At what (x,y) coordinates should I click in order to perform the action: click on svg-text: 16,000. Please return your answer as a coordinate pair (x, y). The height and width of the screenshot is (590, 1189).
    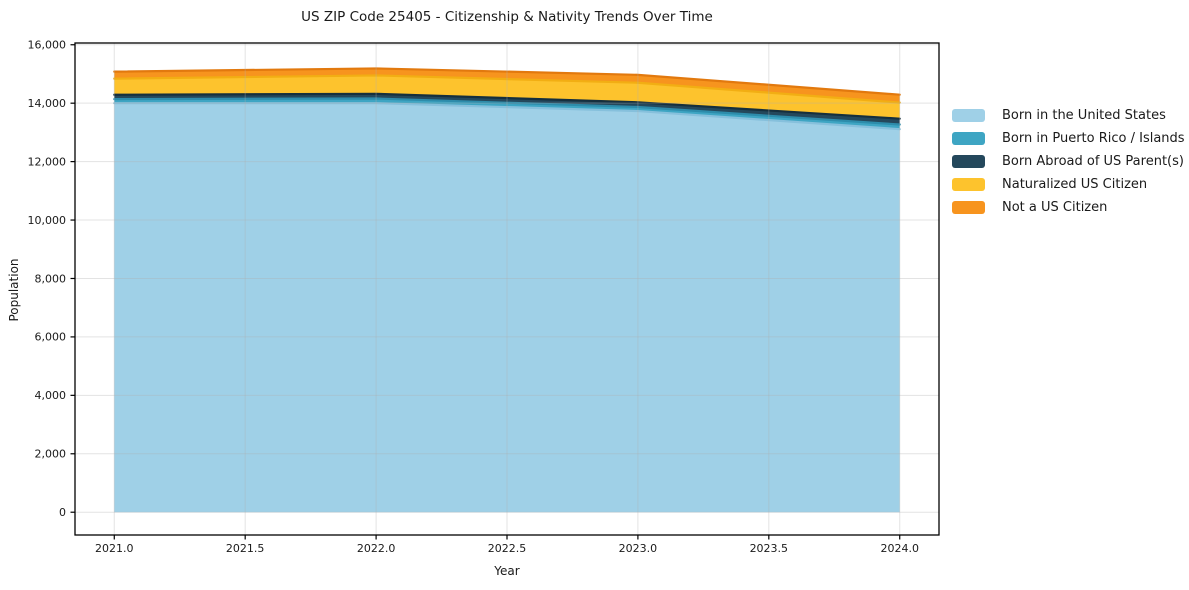
    Looking at the image, I should click on (47, 45).